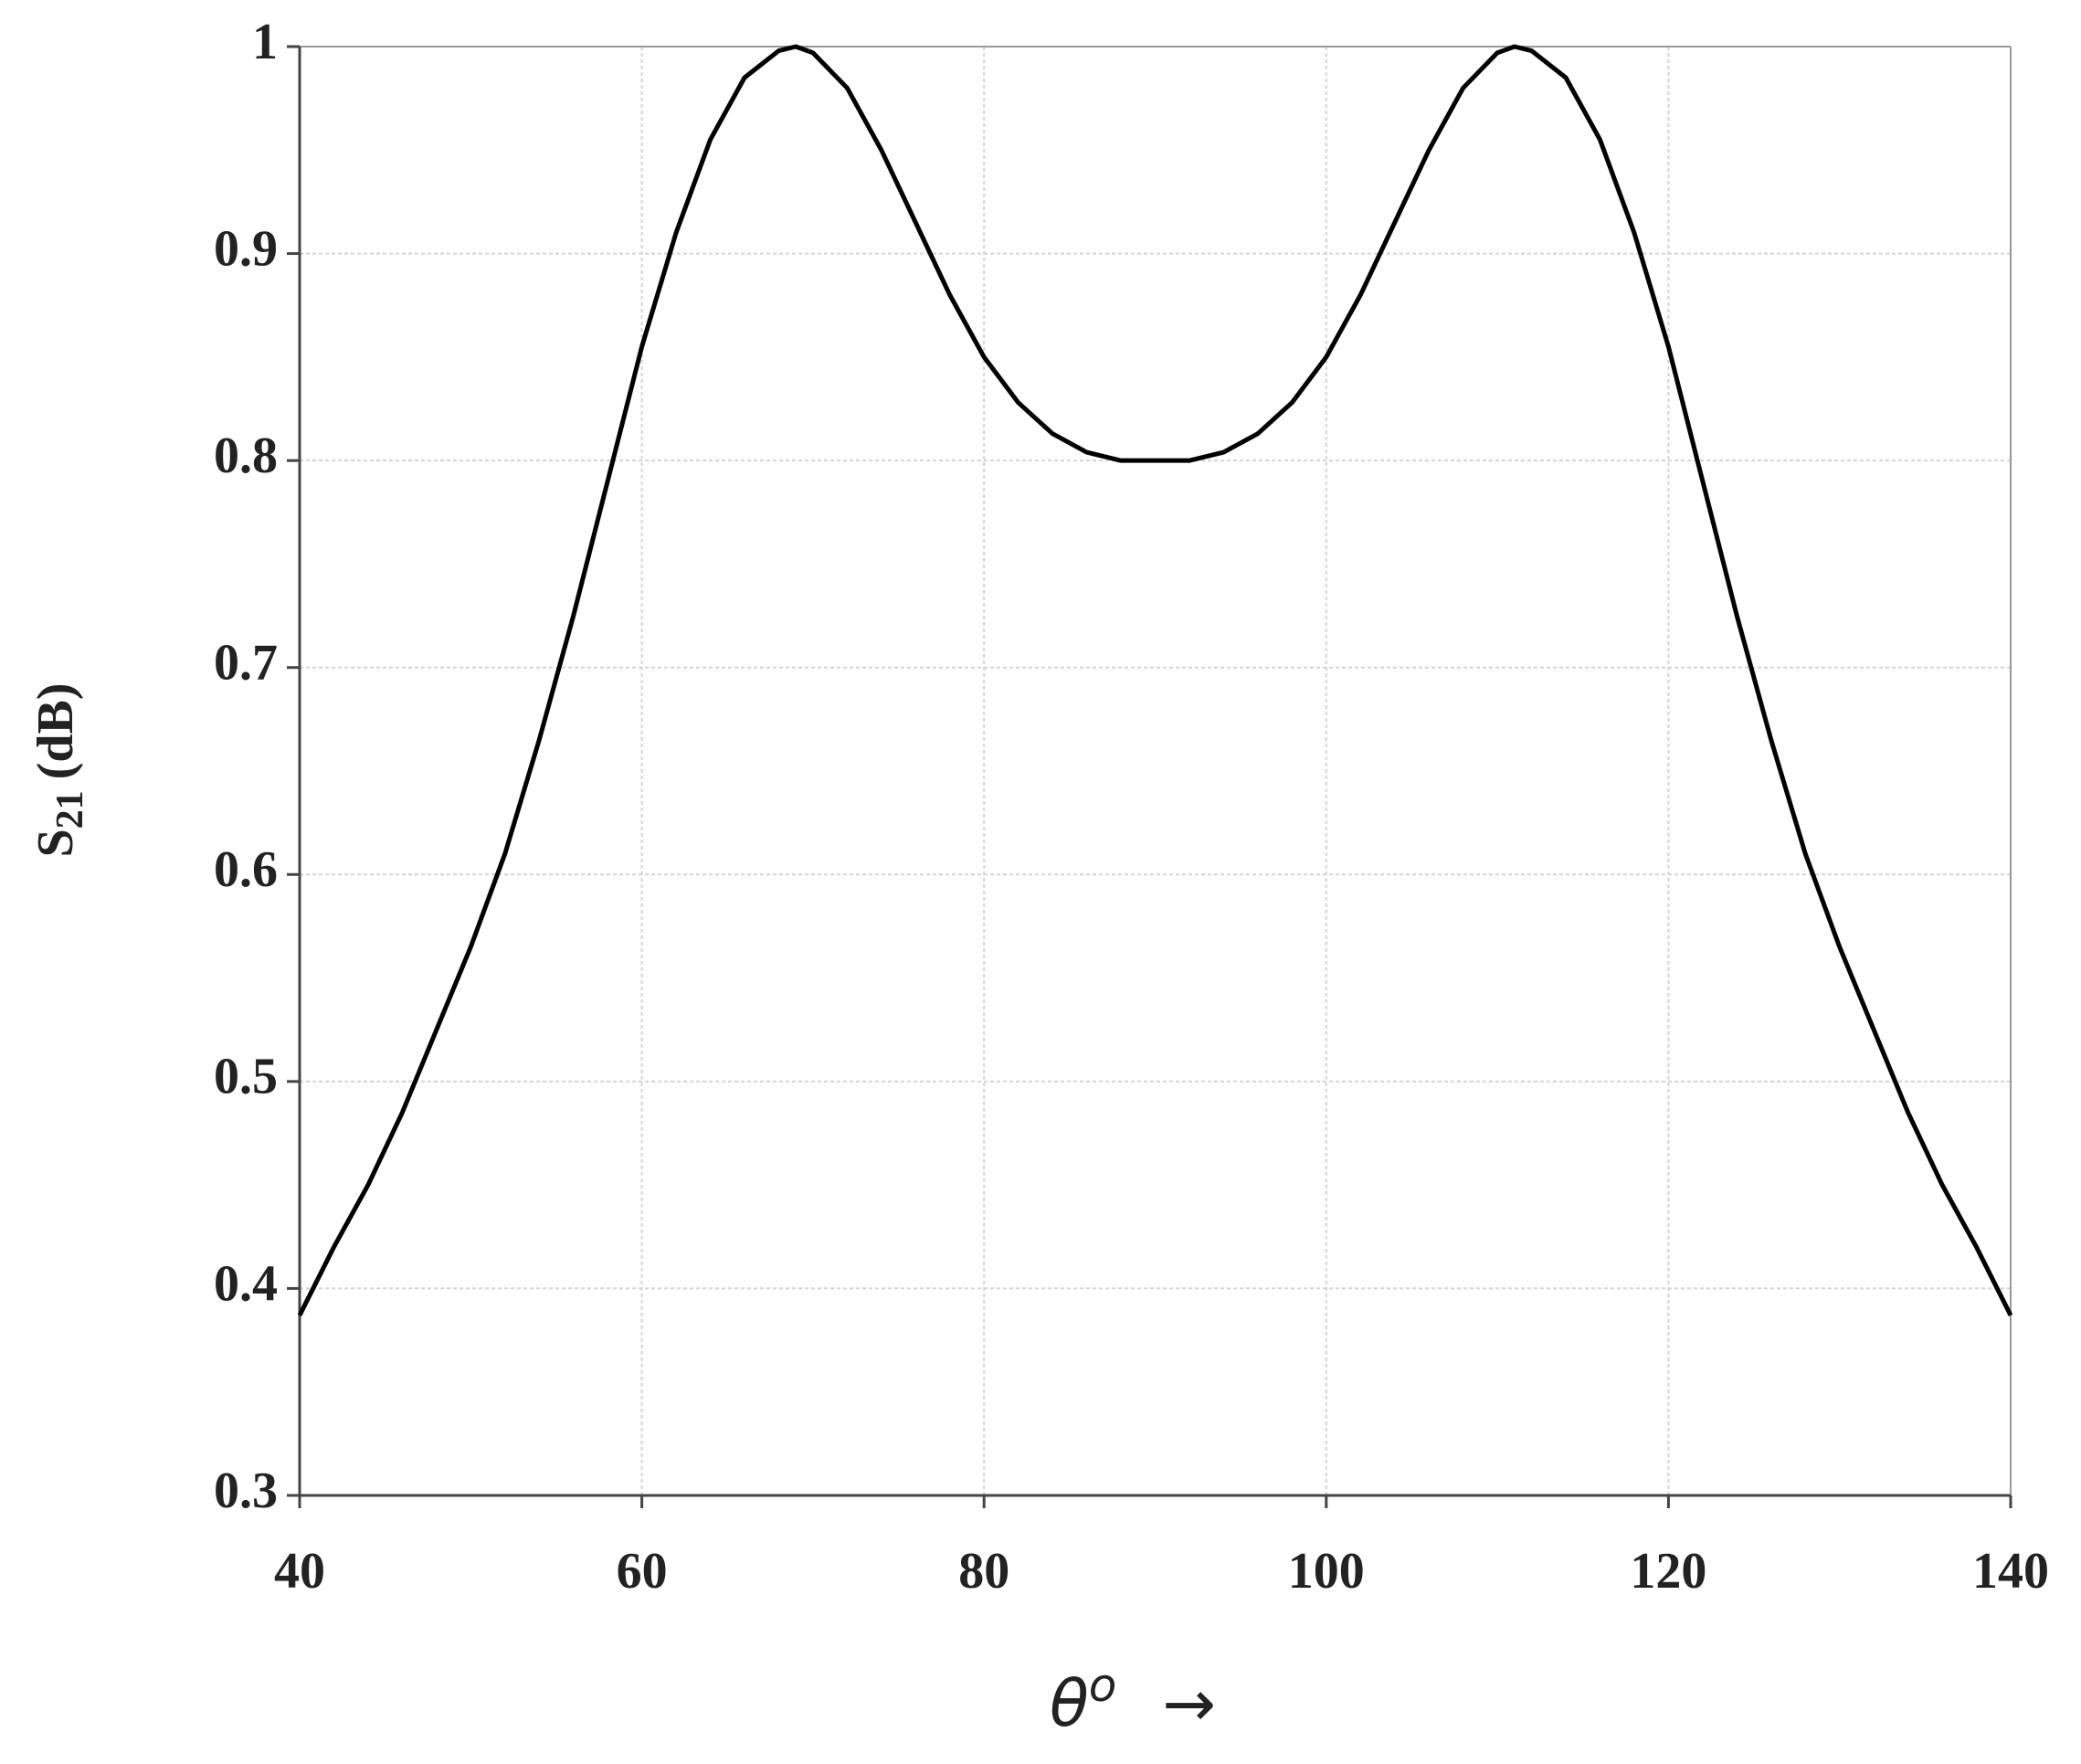 The image size is (2081, 1764). Describe the element at coordinates (1327, 1571) in the screenshot. I see `x-tick-label: 100` at that location.